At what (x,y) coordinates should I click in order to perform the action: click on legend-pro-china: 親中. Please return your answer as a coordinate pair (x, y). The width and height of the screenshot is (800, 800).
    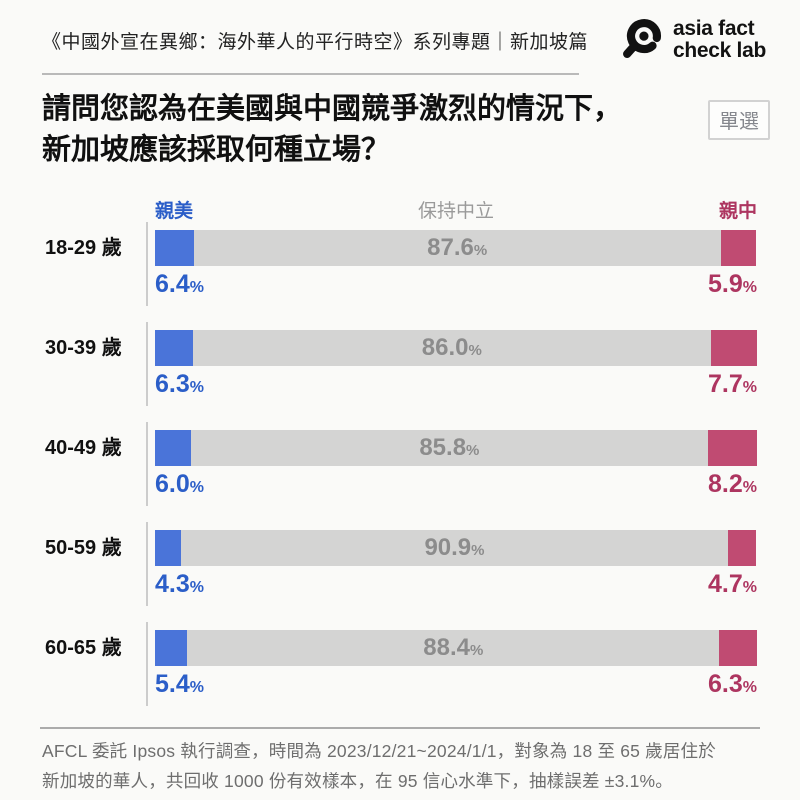
    Looking at the image, I should click on (737, 211).